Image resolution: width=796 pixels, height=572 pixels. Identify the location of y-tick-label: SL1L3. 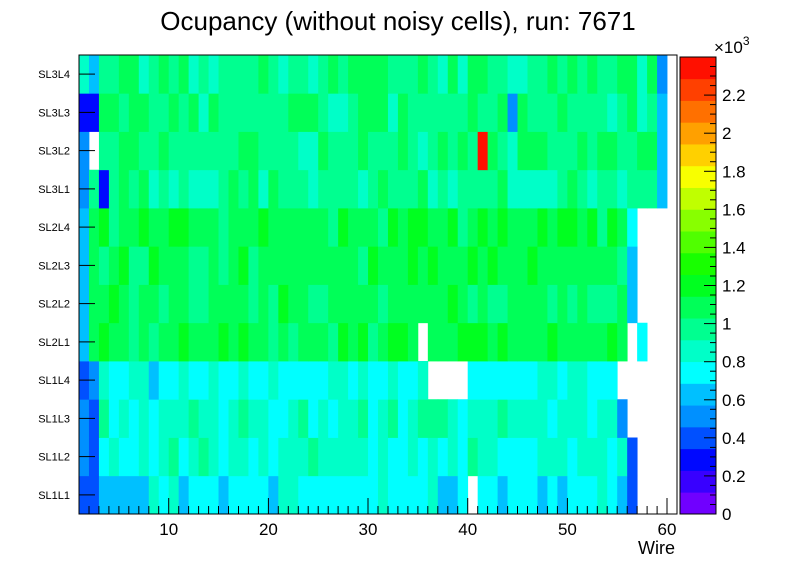
(54, 419).